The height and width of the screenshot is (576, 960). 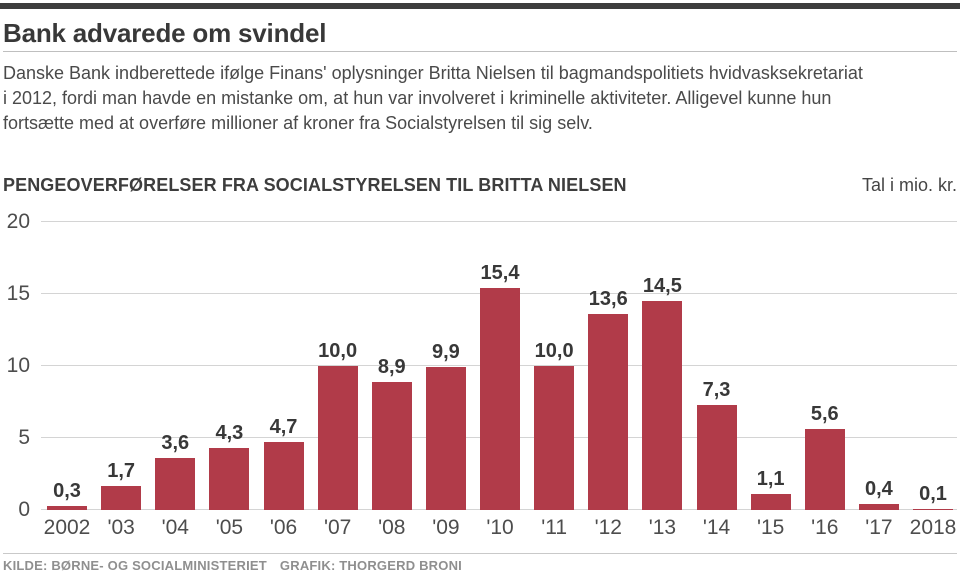 I want to click on bar-slot: 4,7 '06, so click(x=283, y=380).